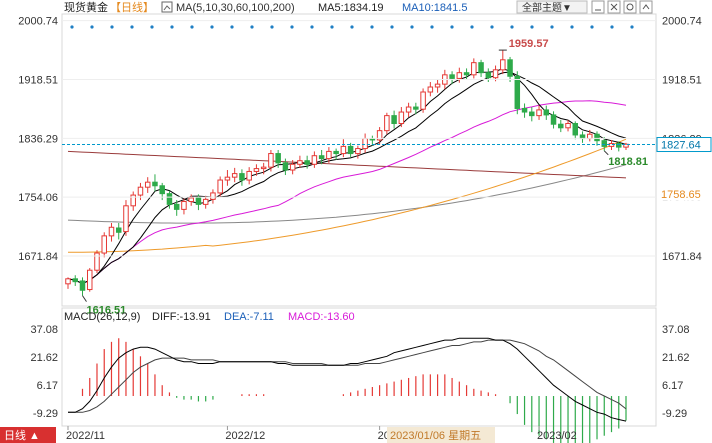 This screenshot has height=443, width=712. Describe the element at coordinates (235, 8) in the screenshot. I see `ma-params-label: MA(5,10,30,60,100,200)` at that location.